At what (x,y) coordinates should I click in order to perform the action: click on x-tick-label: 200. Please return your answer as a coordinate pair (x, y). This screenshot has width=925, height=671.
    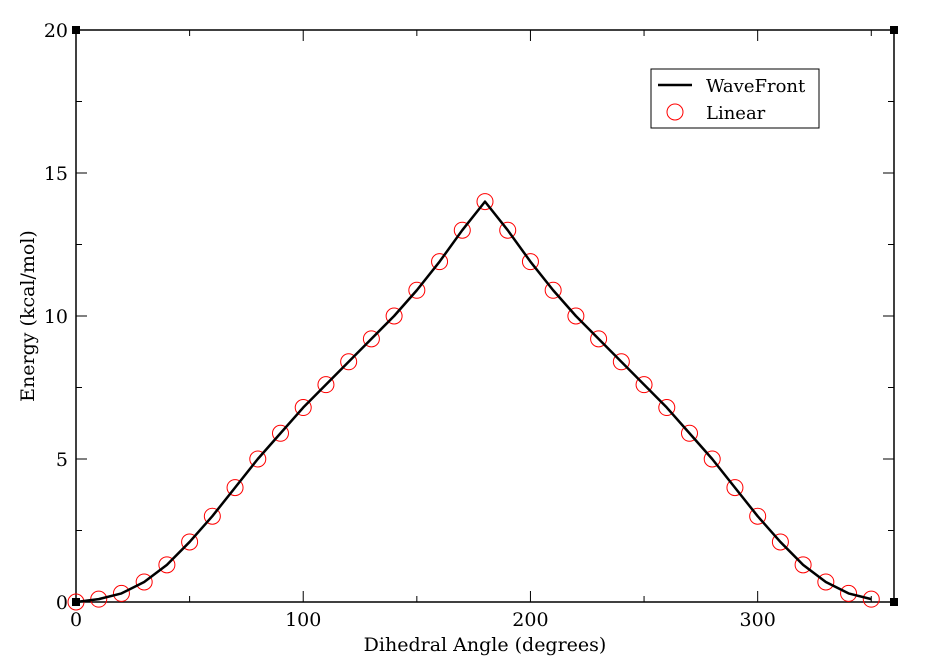
    Looking at the image, I should click on (530, 620).